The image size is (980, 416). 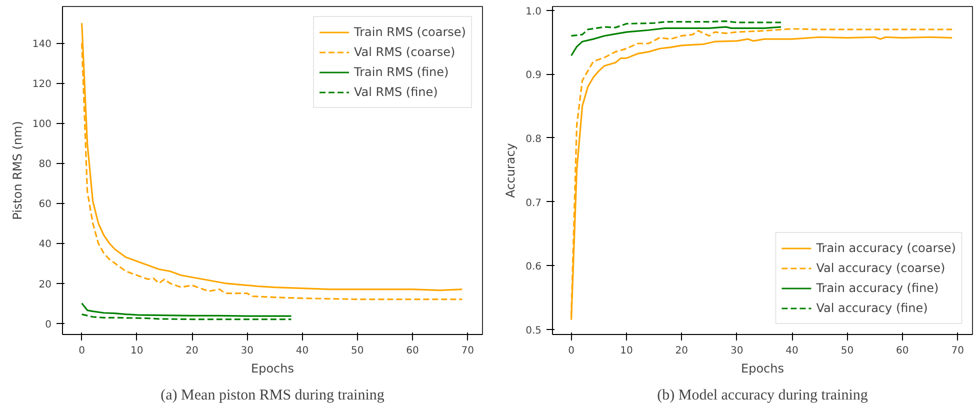 I want to click on y-tick-label: 20, so click(x=45, y=284).